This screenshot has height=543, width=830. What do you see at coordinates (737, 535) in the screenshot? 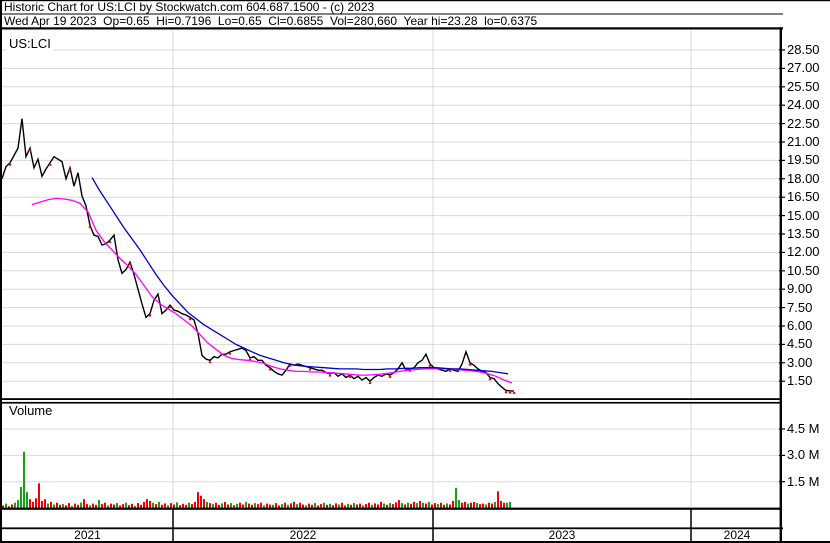
I see `x-axis-year-label: 2024` at bounding box center [737, 535].